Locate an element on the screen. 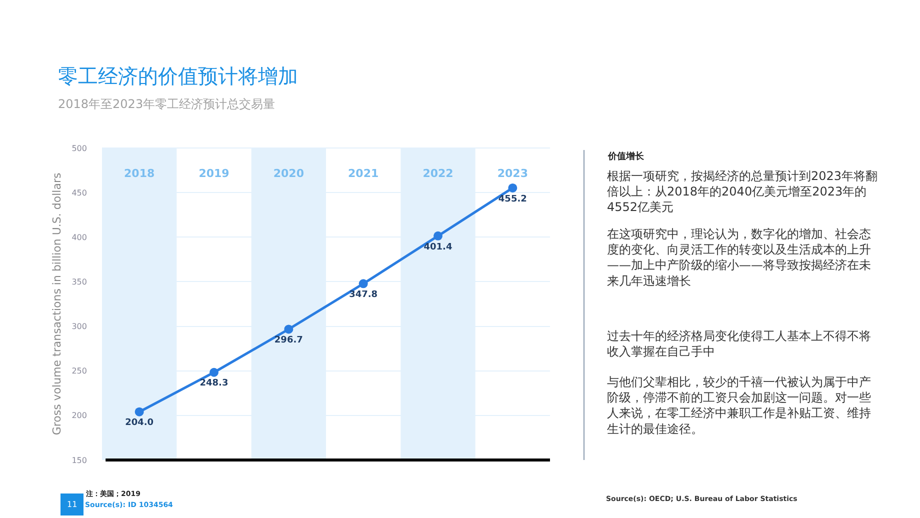 The width and height of the screenshot is (920, 518). y-axis-title: Gross volume transactions in billion U.S. dollars is located at coordinates (57, 304).